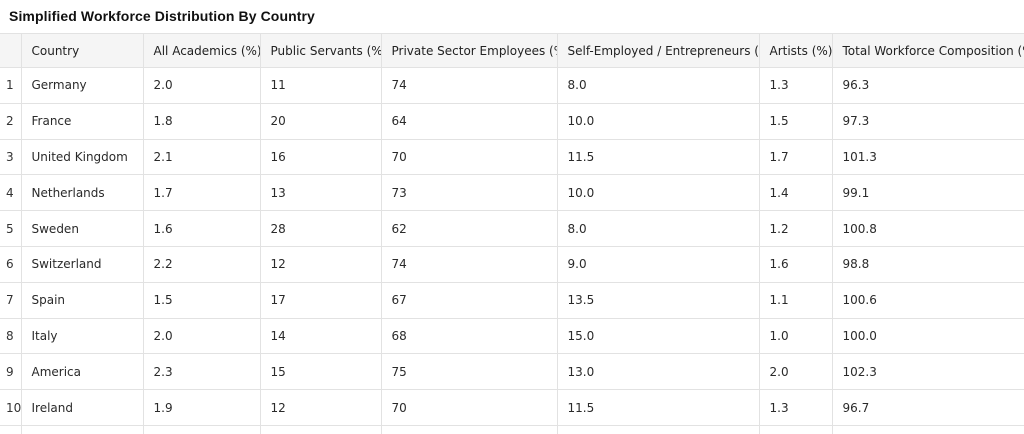  I want to click on table-row: 4 Netherlands 1.7 13 73 10.0 1.4 99.1, so click(512, 193).